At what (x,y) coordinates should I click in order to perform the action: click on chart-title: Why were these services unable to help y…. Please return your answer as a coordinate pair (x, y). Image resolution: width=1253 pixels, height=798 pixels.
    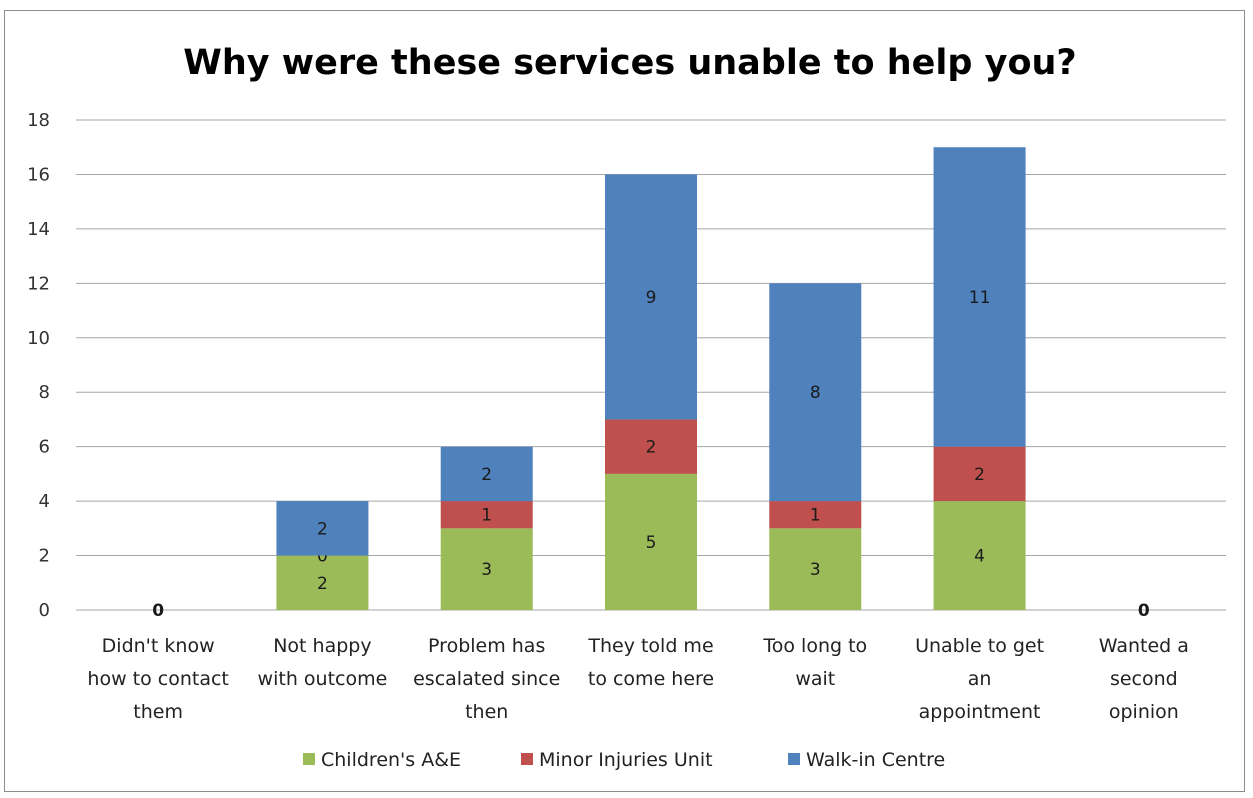
    Looking at the image, I should click on (629, 63).